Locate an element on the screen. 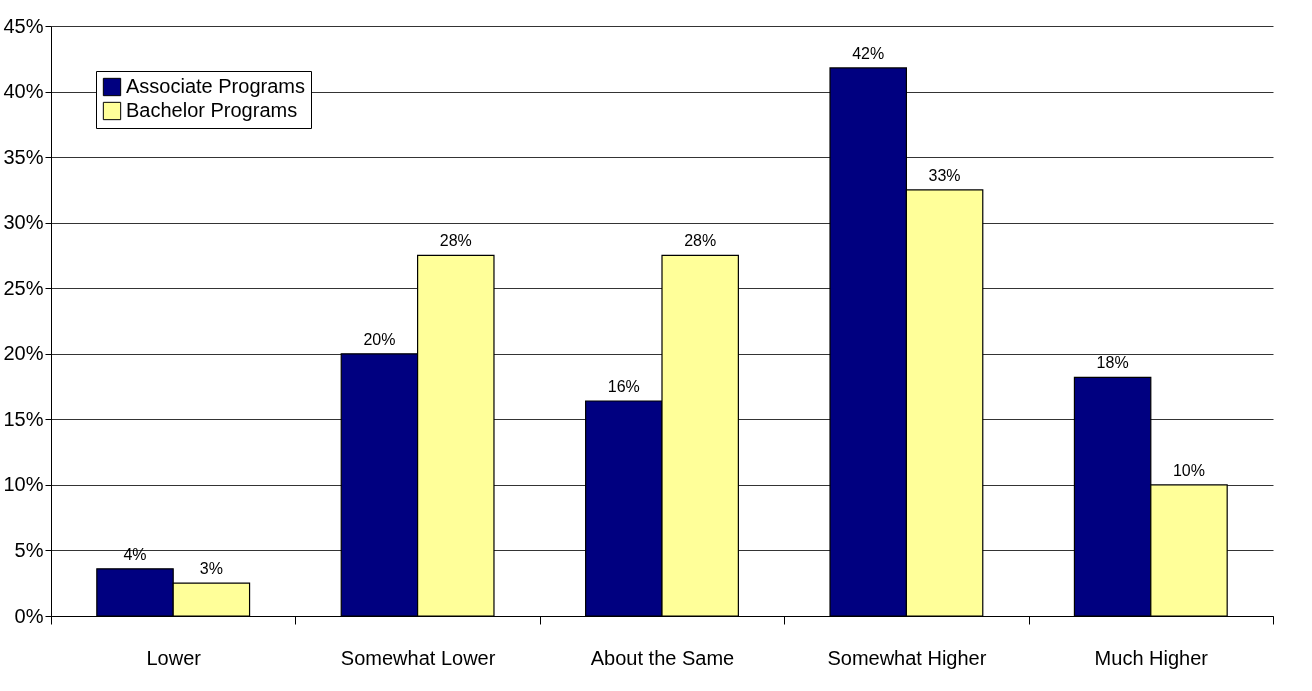 The image size is (1312, 691). y-tick-label: 25% is located at coordinates (23, 287).